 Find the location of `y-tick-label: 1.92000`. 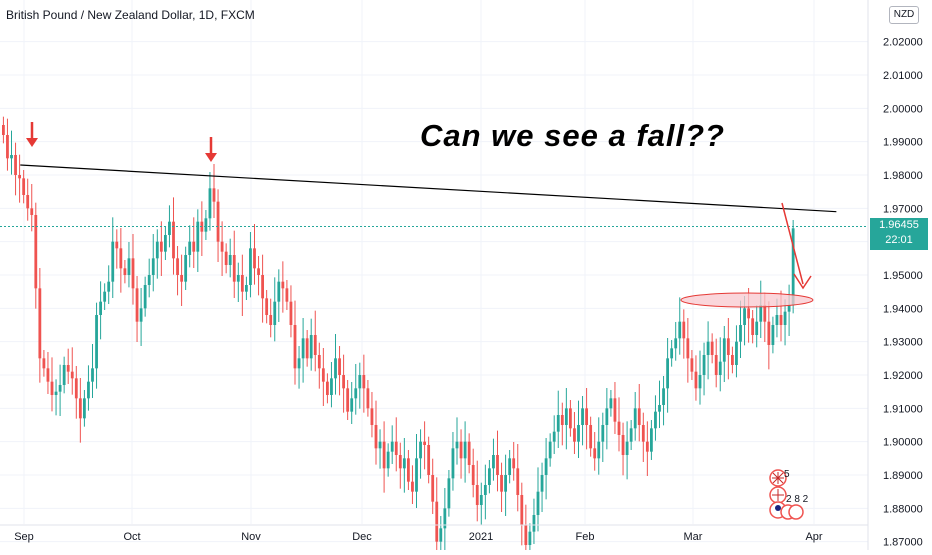

y-tick-label: 1.92000 is located at coordinates (903, 376).